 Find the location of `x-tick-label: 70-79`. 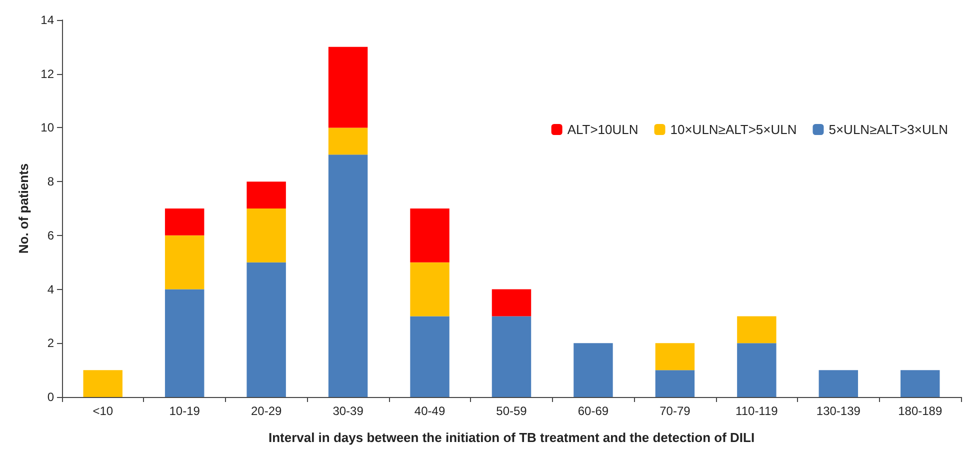

x-tick-label: 70-79 is located at coordinates (675, 411).